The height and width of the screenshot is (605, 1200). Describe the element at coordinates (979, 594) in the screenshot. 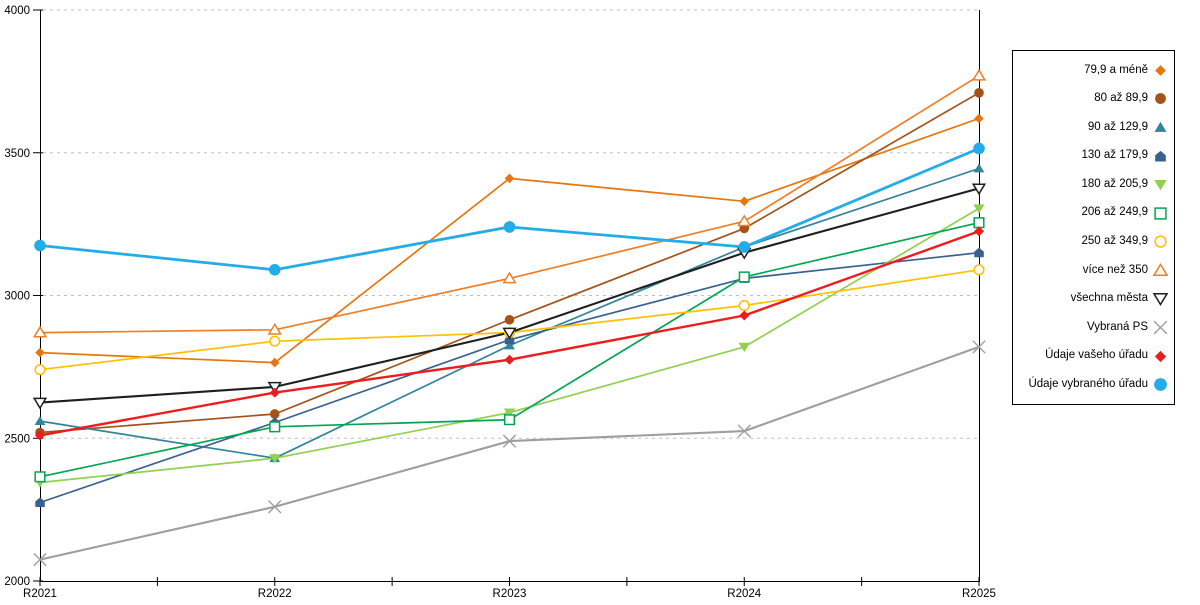

I see `x-tick-label: R2025` at that location.